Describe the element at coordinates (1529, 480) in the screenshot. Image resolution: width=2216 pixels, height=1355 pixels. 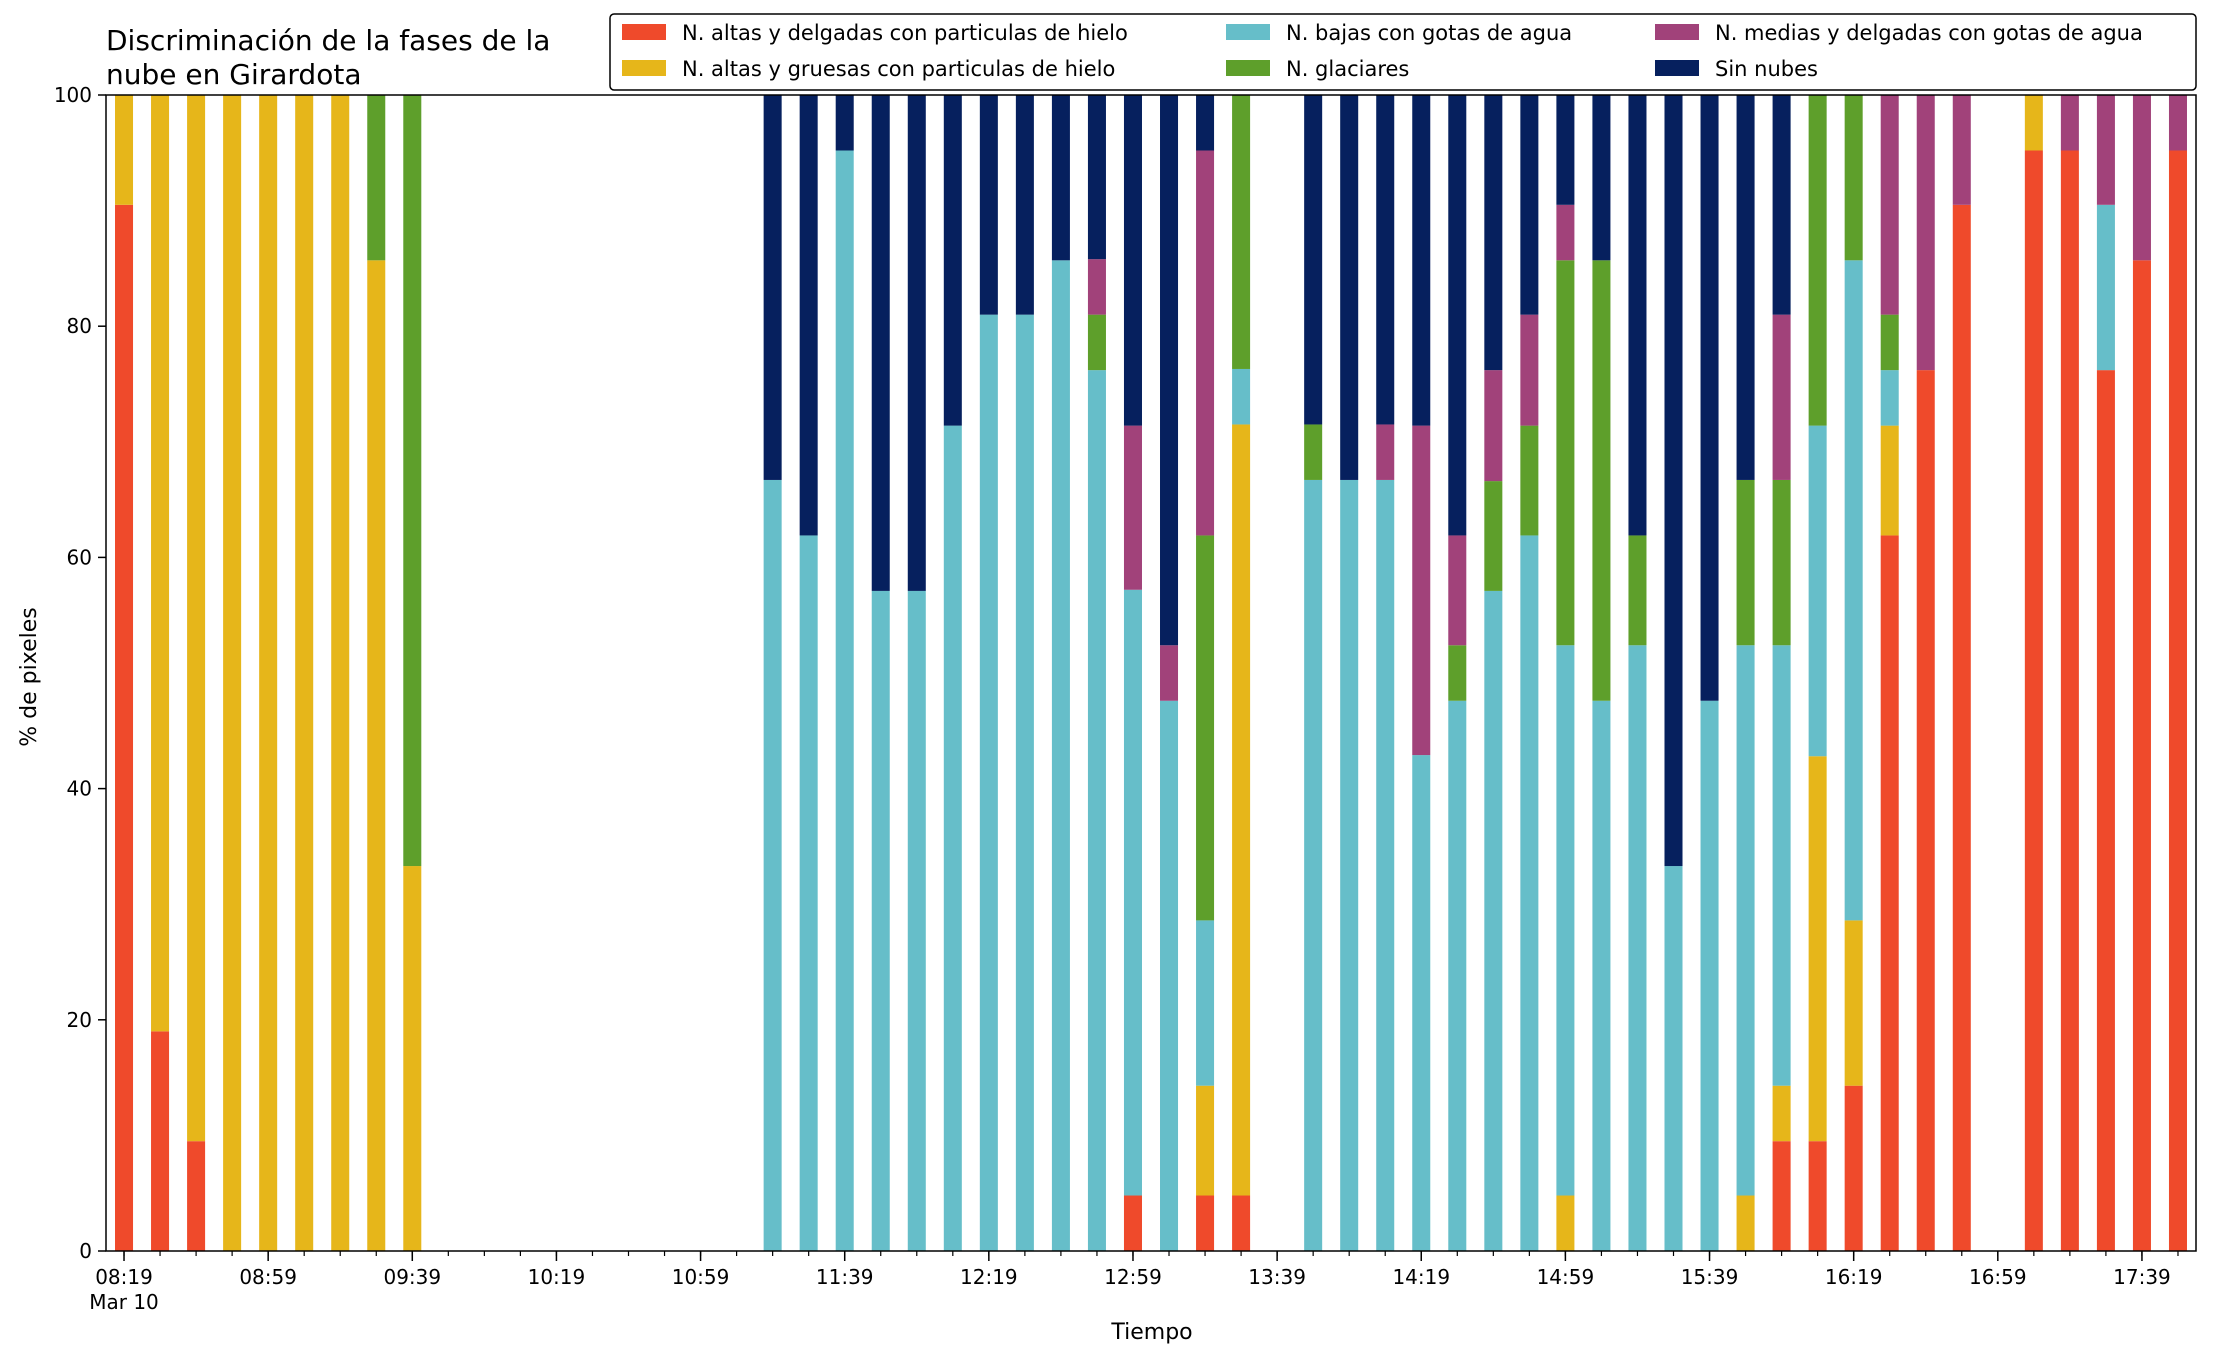
I see `bar-segment-1449-s3` at that location.